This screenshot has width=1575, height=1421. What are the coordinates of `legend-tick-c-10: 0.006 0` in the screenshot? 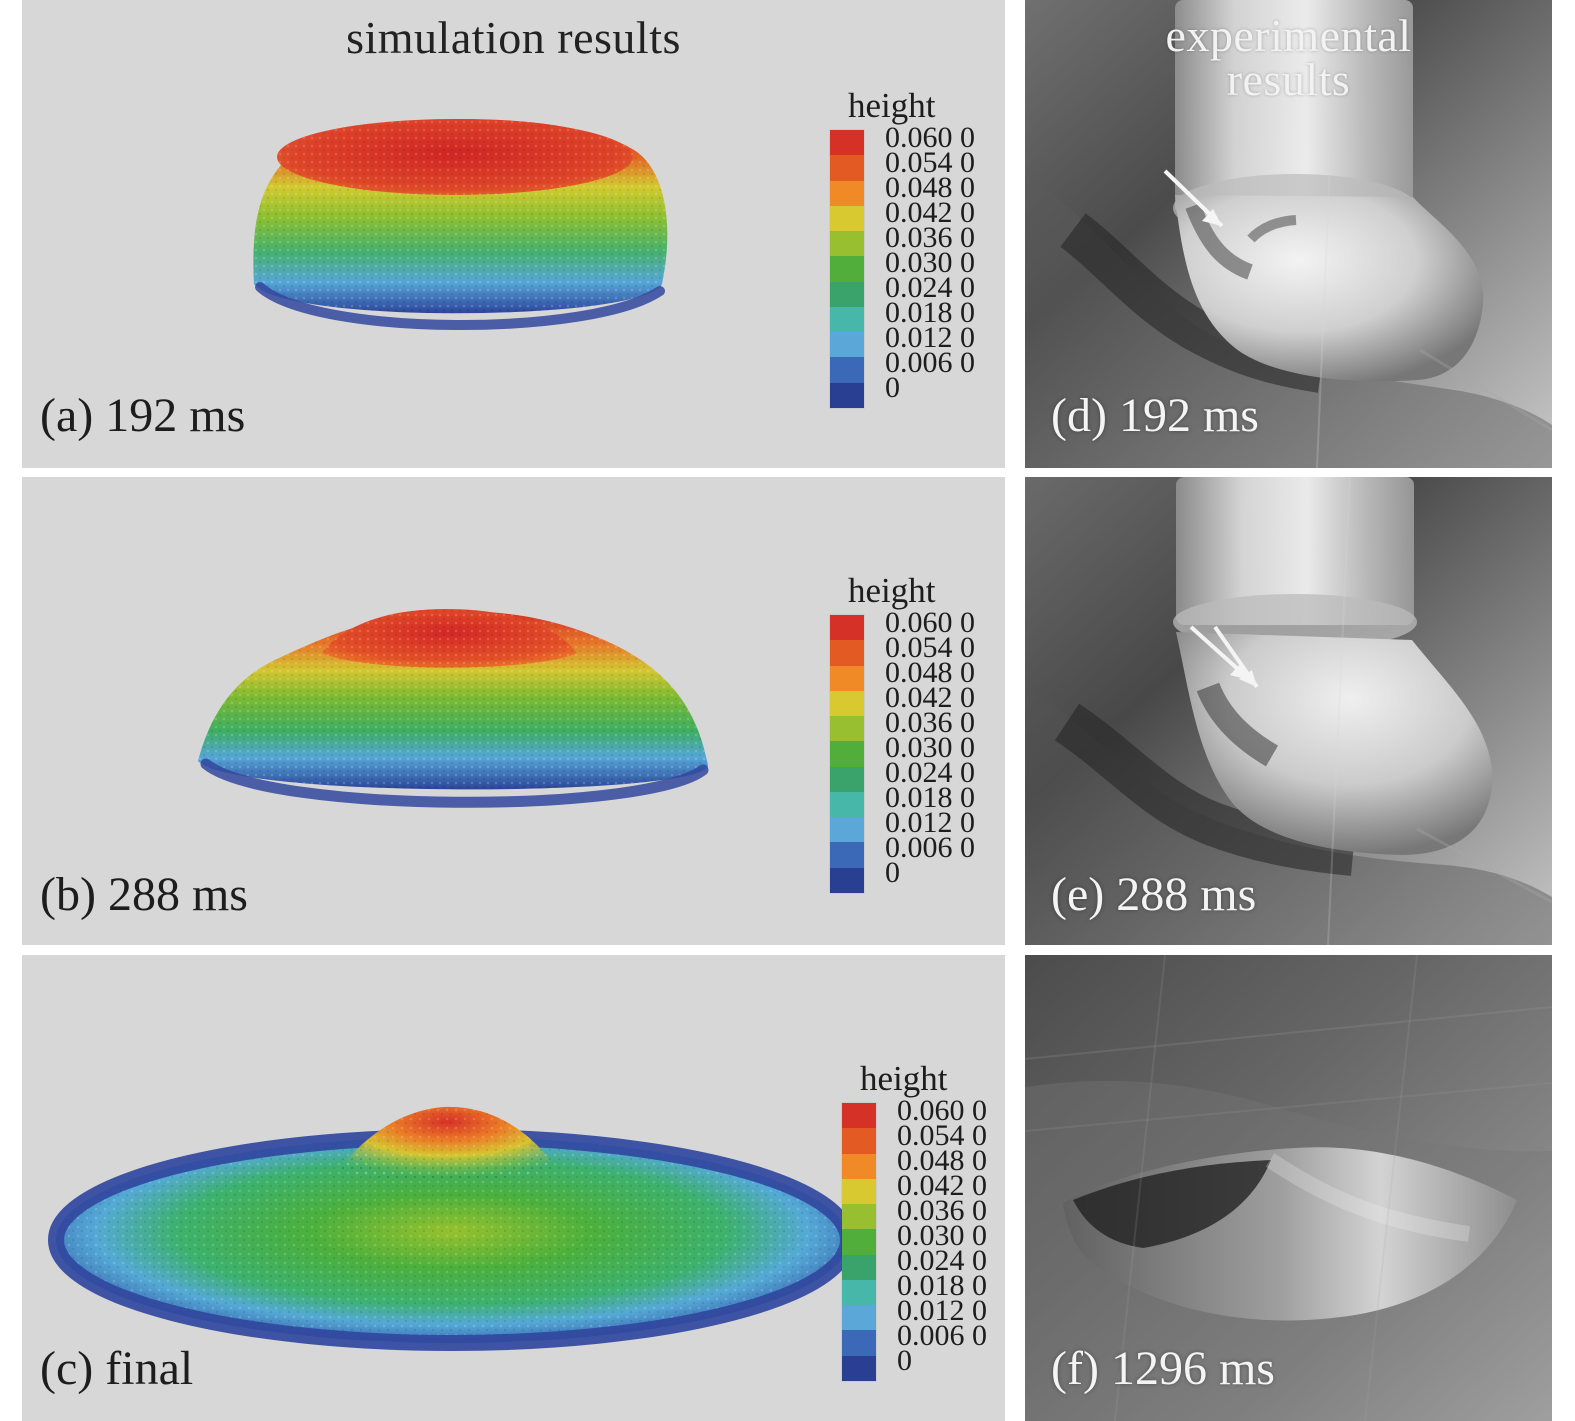 It's located at (942, 1335).